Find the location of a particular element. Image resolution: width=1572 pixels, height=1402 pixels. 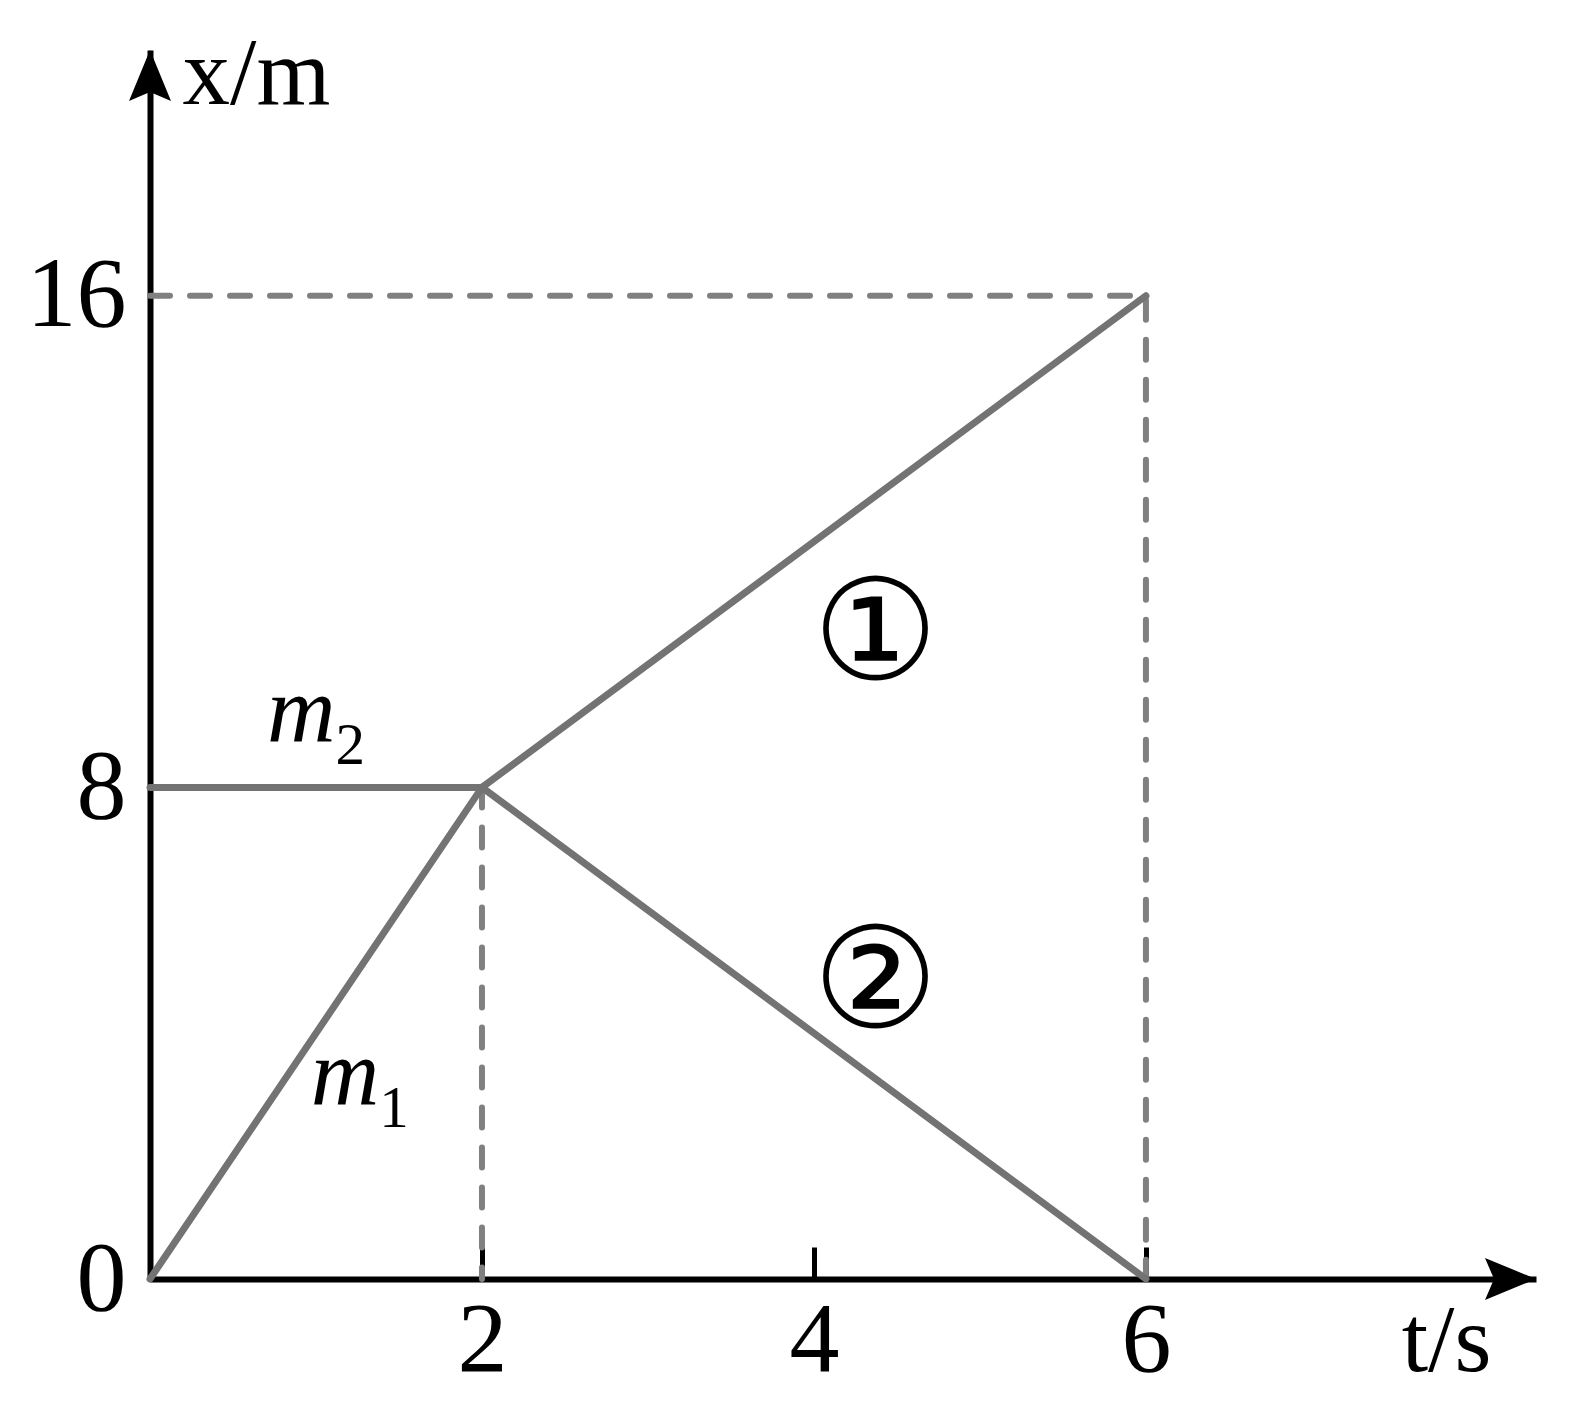

y-tick-label: 16 is located at coordinates (76, 293).